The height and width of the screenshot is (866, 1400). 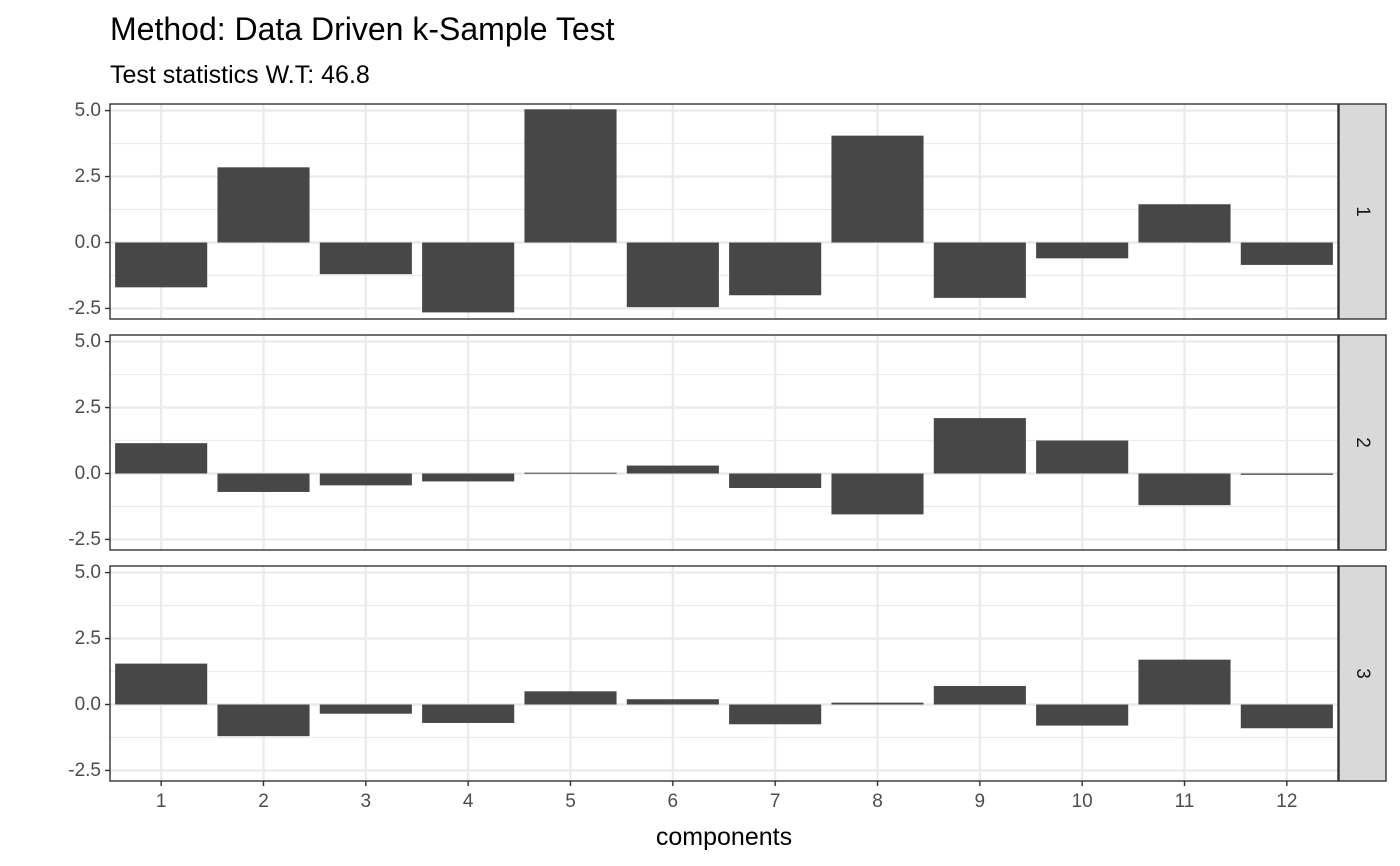 I want to click on facet-strip-label: 3, so click(x=1362, y=673).